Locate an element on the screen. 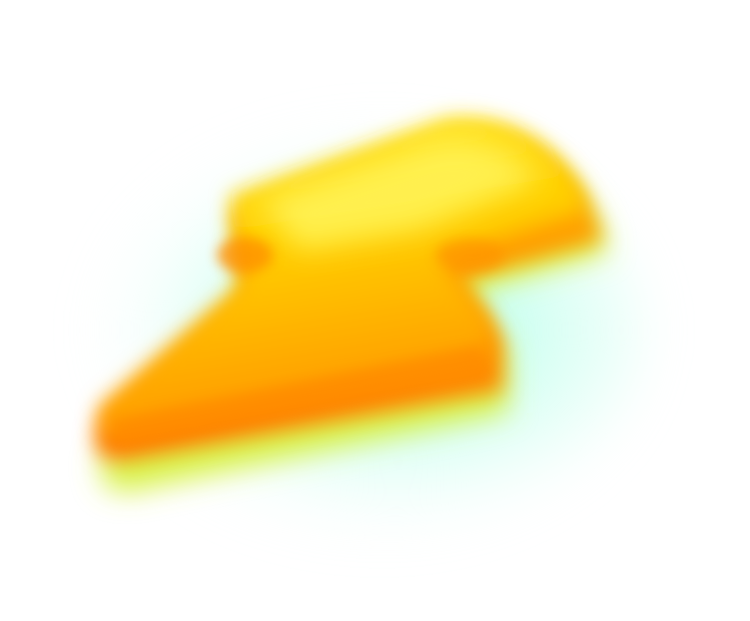 This screenshot has height=621, width=750. bolt-highlight is located at coordinates (400, 194).